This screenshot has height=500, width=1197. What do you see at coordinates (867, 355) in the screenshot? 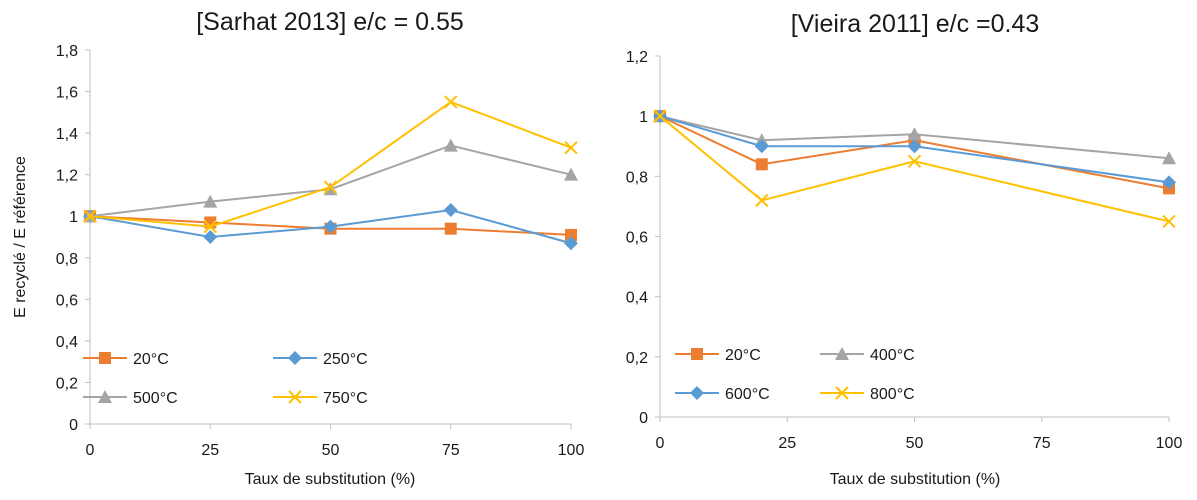
I see `legend-entry: 400°C` at bounding box center [867, 355].